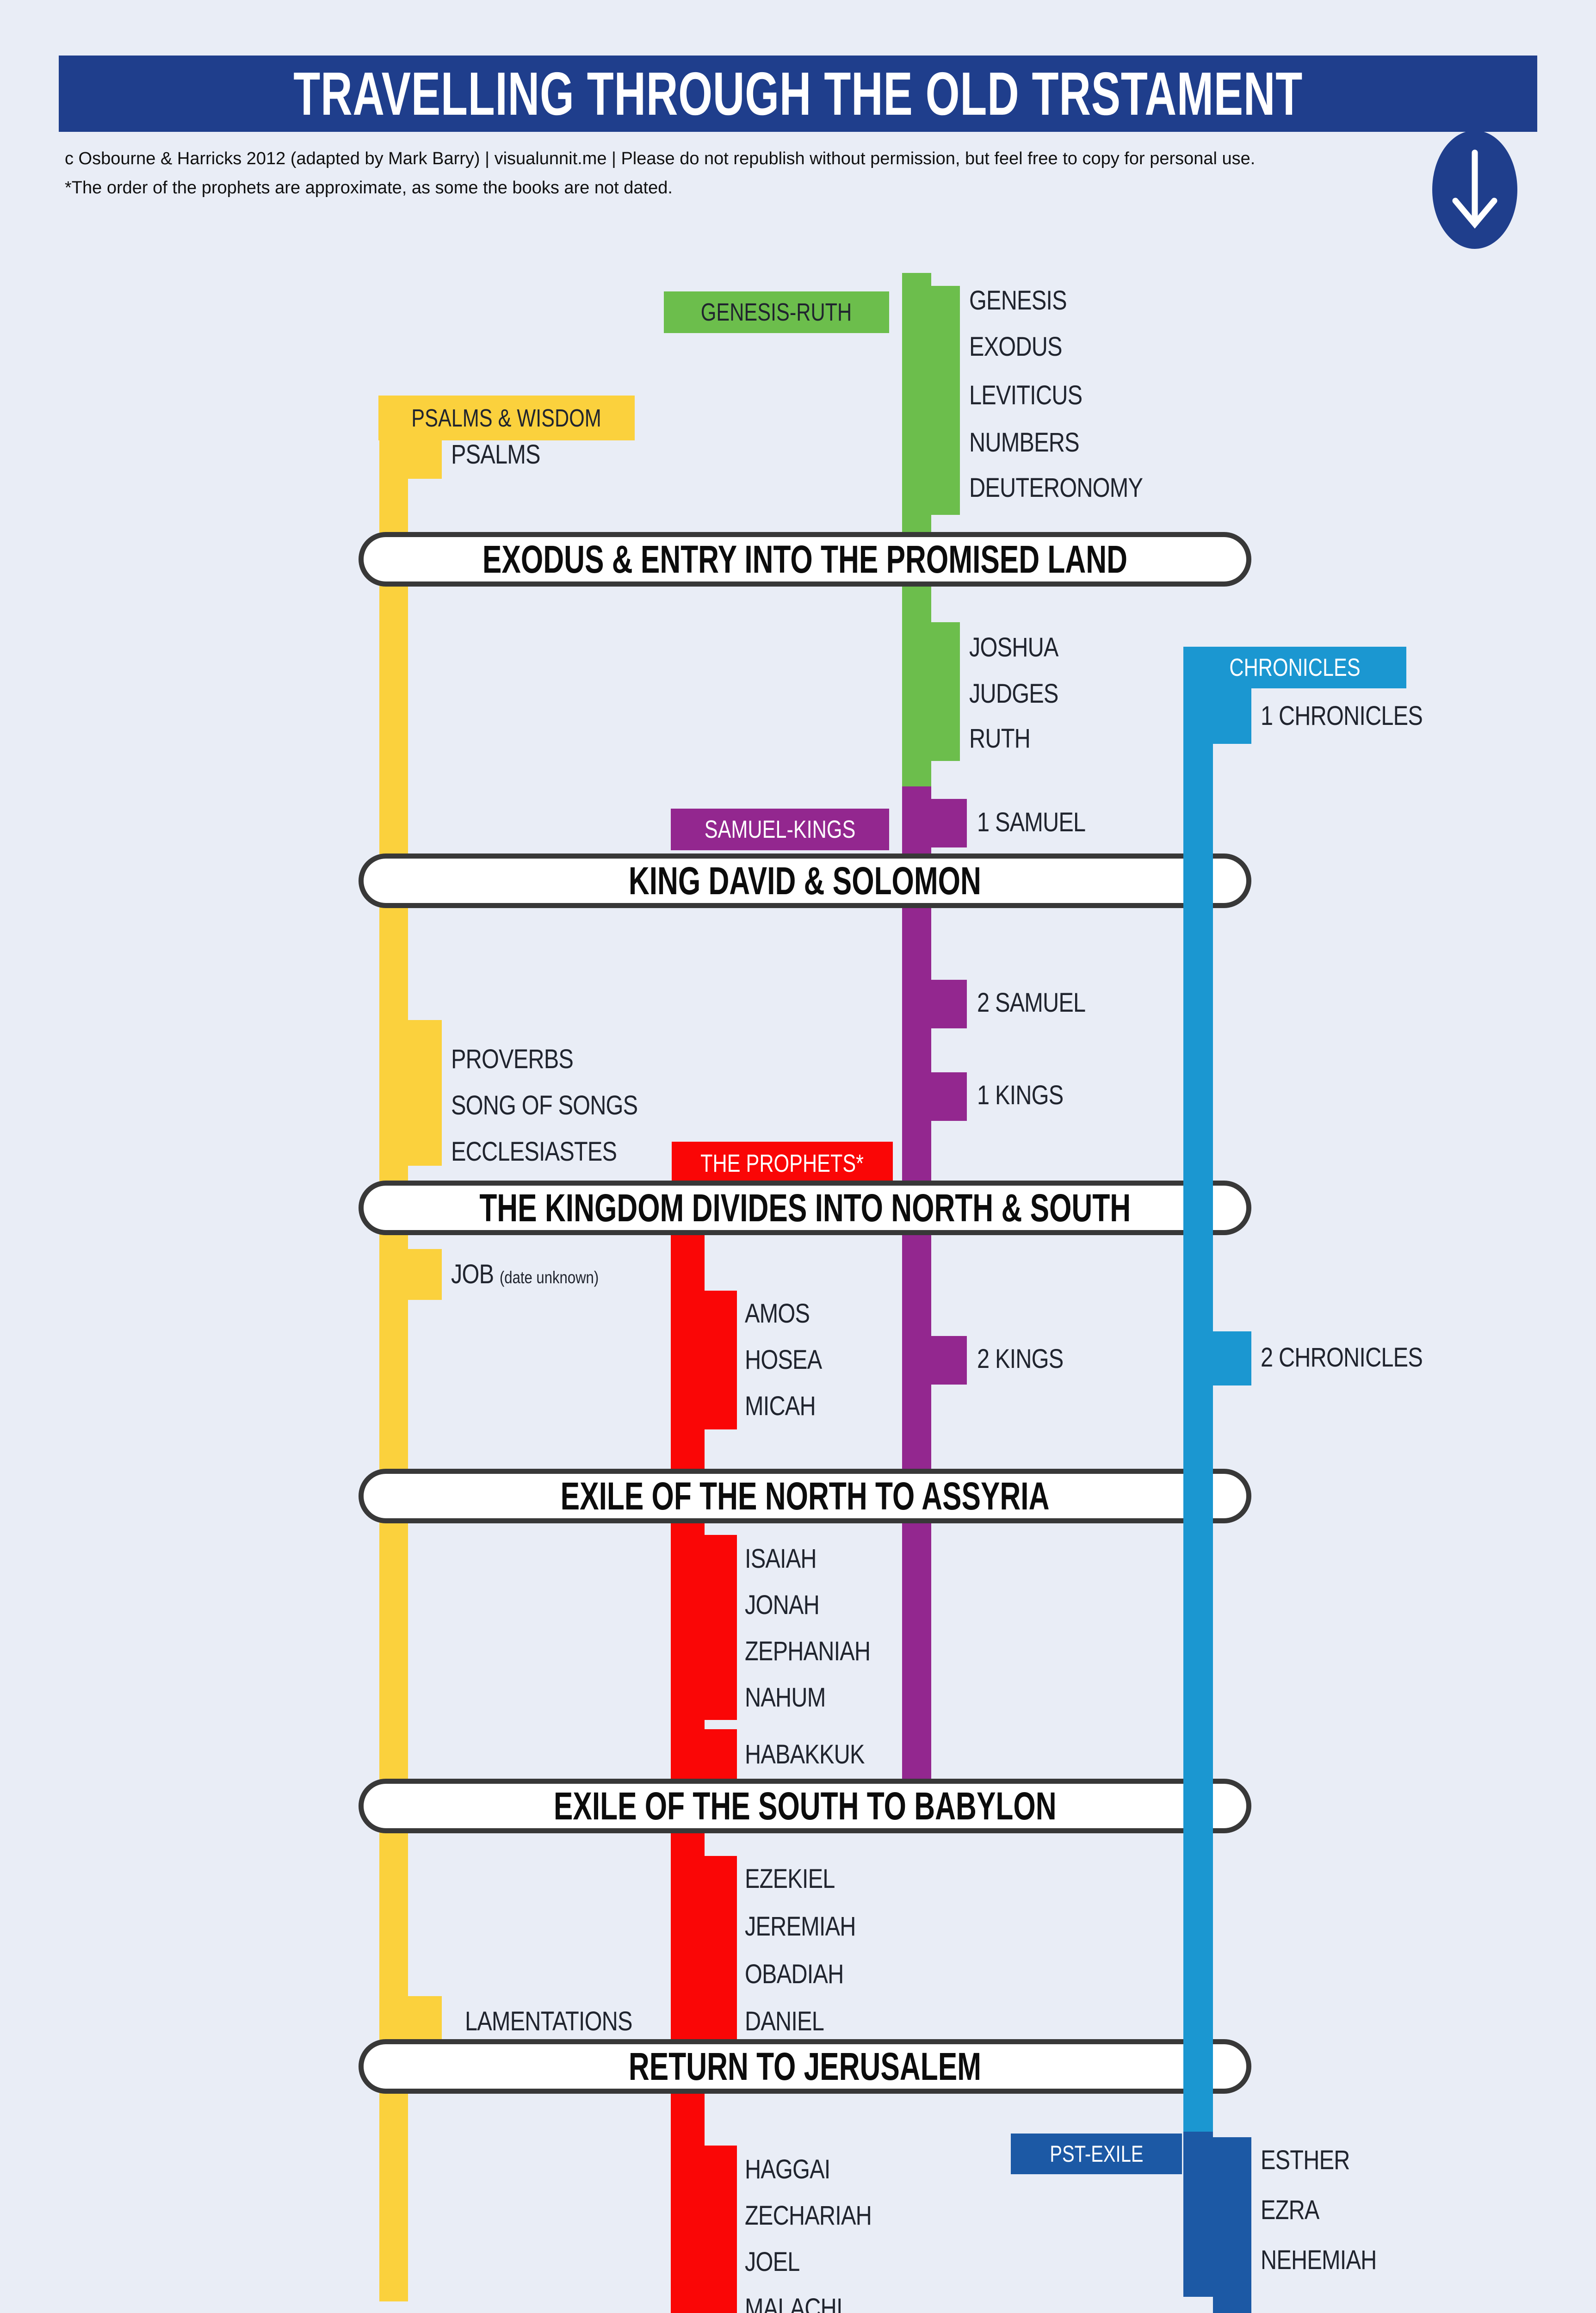  What do you see at coordinates (1025, 442) in the screenshot?
I see `book-numbers: NUMBERS` at bounding box center [1025, 442].